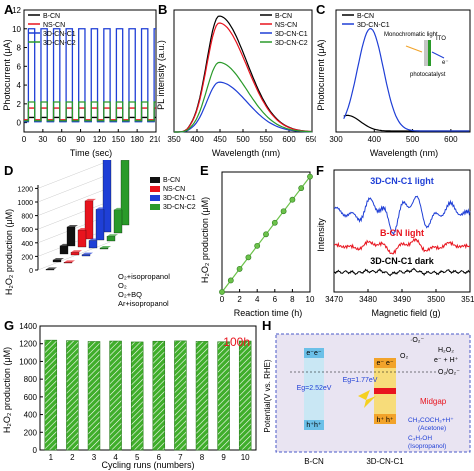 This screenshot has width=474, height=471. I want to click on chart-c-inset-electron-label: e⁻, so click(445, 63).